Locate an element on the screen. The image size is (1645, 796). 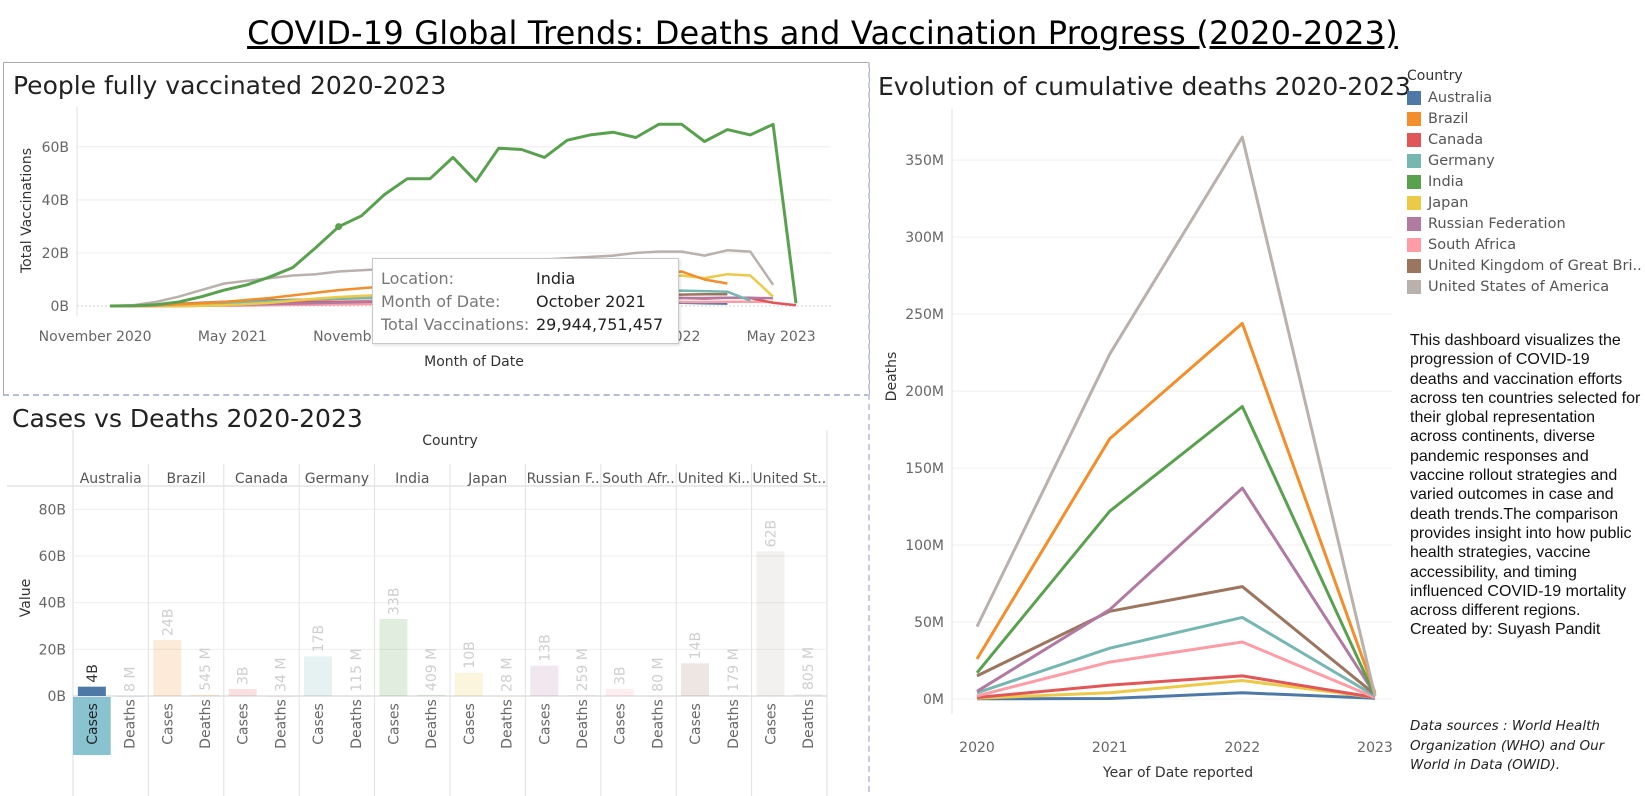
tooltip-row-month: Month of Date: October 2021 is located at coordinates (513, 301).